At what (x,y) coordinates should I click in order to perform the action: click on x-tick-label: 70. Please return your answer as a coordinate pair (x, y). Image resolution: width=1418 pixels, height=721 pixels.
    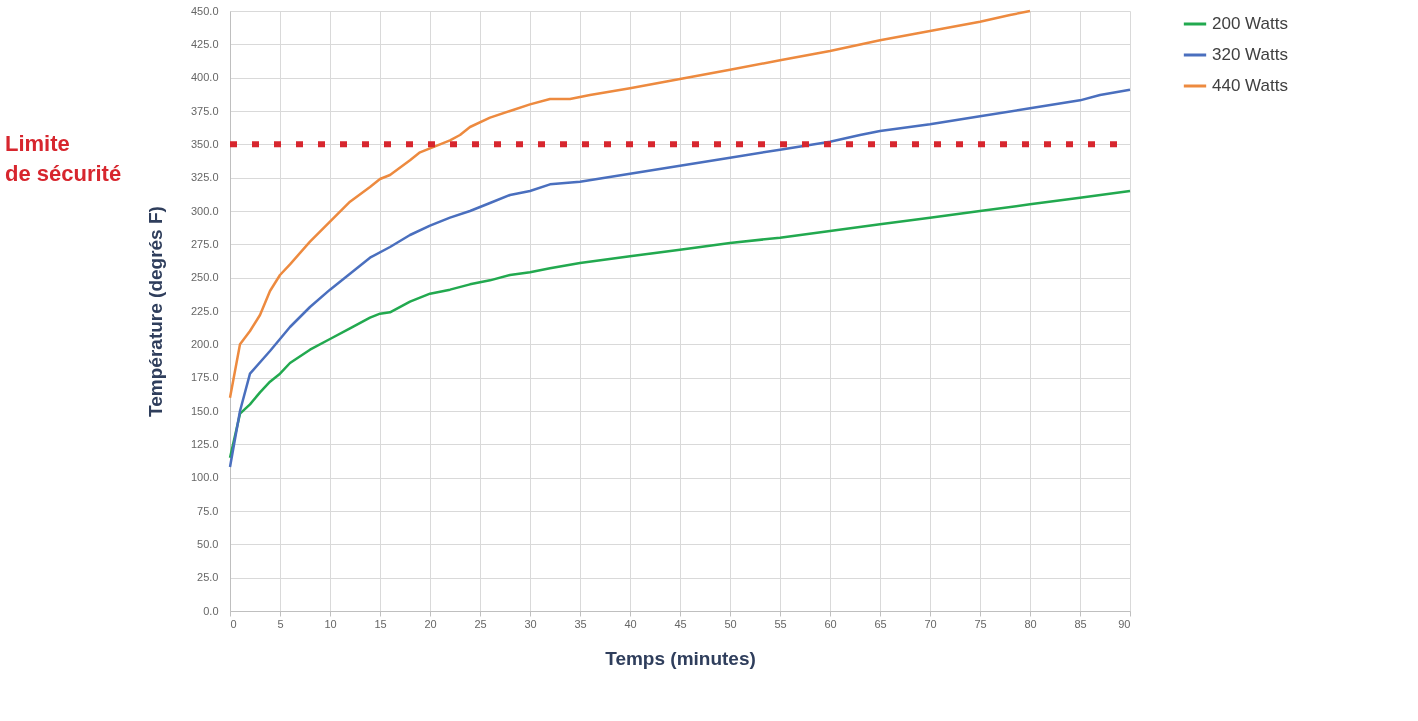
    Looking at the image, I should click on (930, 623).